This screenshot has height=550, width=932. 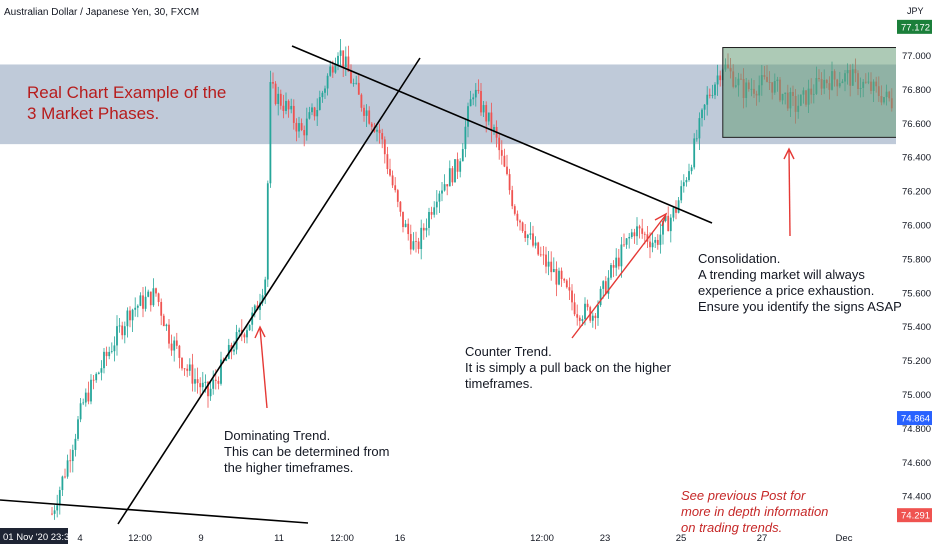 What do you see at coordinates (464, 538) in the screenshot?
I see `time-ticks: 4 12:00 9 11 12:00 16 12:00 23 25 27 Dec` at bounding box center [464, 538].